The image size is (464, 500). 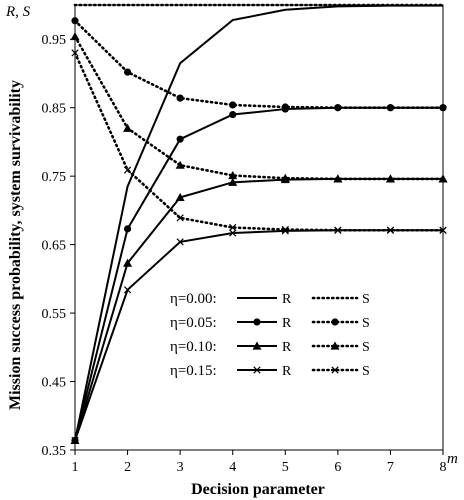 What do you see at coordinates (180, 467) in the screenshot?
I see `x-tick-label: 3` at bounding box center [180, 467].